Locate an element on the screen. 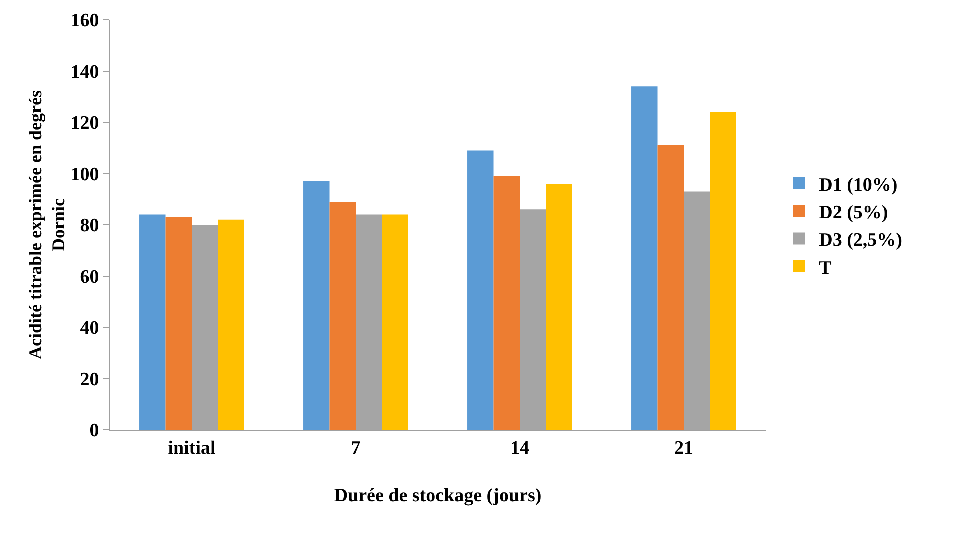  legend-label: D1 (10%) is located at coordinates (858, 185).